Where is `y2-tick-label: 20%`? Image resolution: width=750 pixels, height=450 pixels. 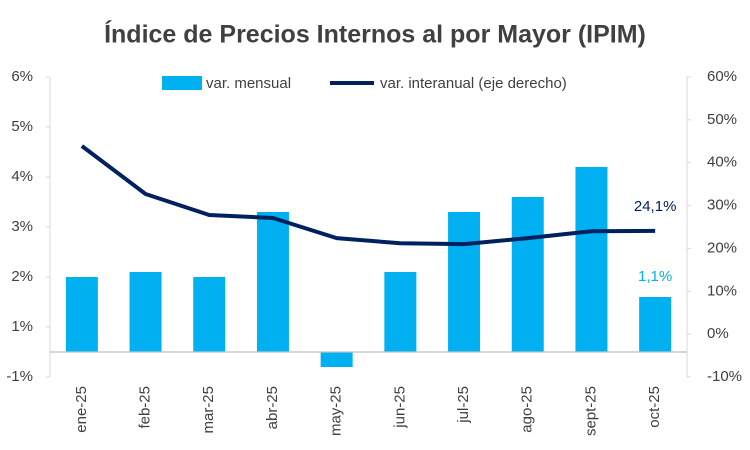
y2-tick-label: 20% is located at coordinates (722, 247).